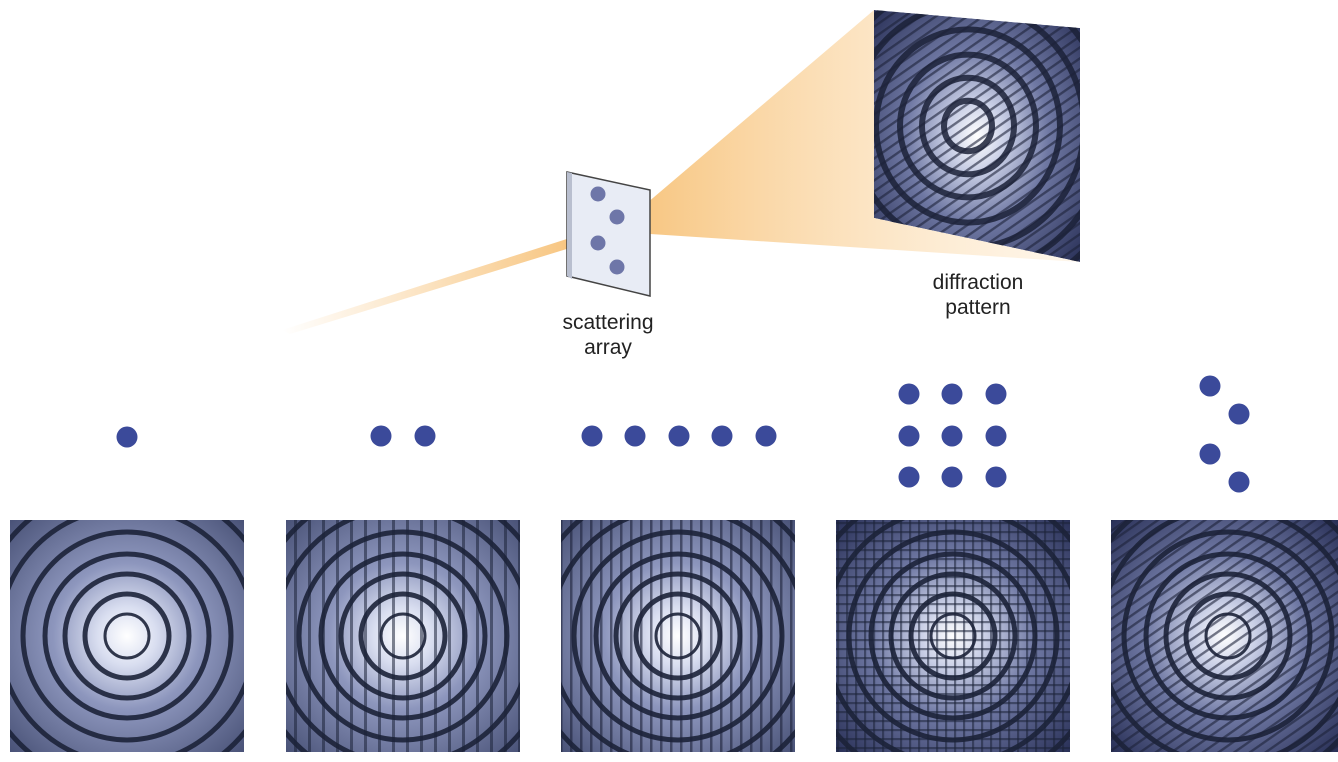 This screenshot has width=1338, height=762. Describe the element at coordinates (678, 636) in the screenshot. I see `pattern-five-atom-row` at that location.